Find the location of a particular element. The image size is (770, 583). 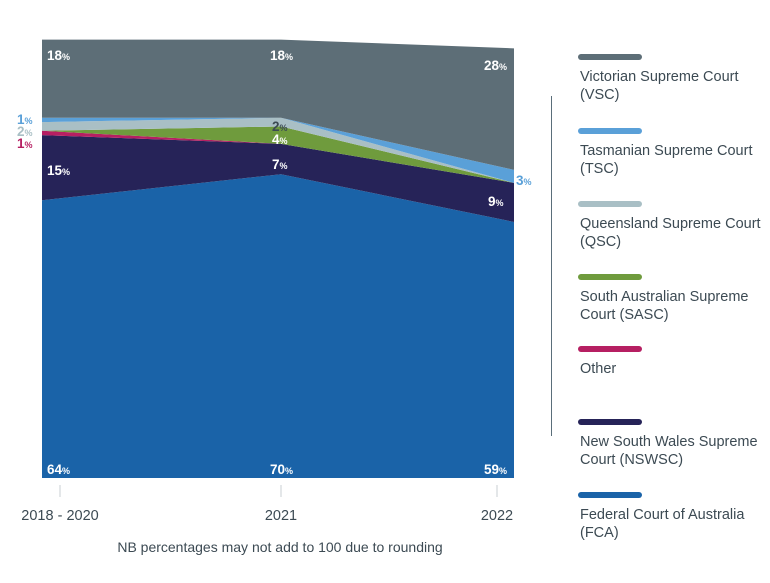

legend-item-tsc: Tasmanian Supreme Court (TSC) is located at coordinates (668, 153).